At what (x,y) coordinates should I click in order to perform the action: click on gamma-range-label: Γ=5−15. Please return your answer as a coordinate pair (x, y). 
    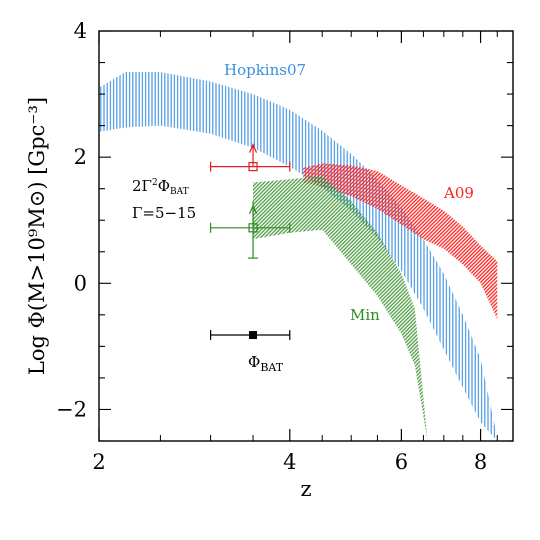
    Looking at the image, I should click on (164, 213).